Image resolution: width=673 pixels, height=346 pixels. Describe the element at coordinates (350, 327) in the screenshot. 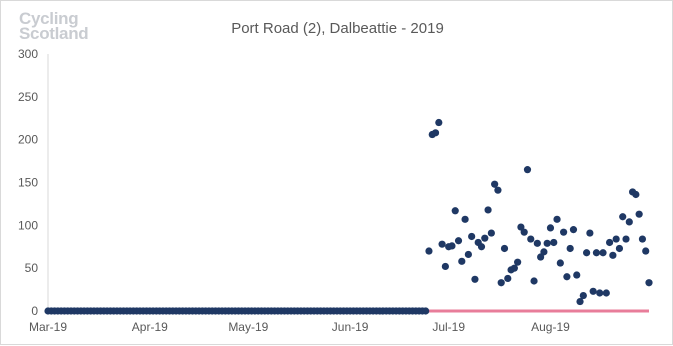

I see `x-tick-label: Jun-19` at that location.